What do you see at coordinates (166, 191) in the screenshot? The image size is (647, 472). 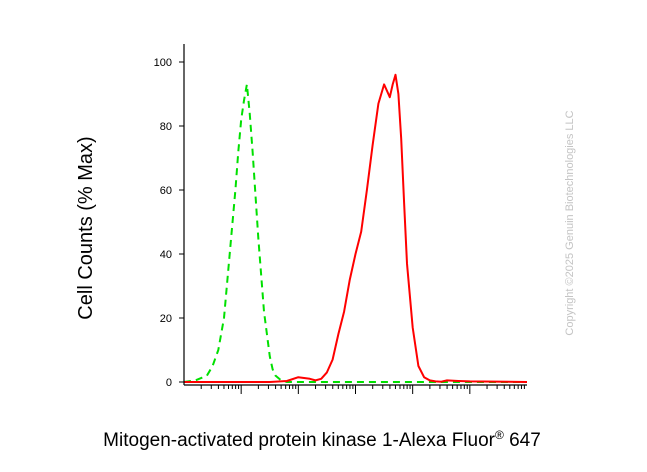 I see `y-tick-label: 60` at bounding box center [166, 191].